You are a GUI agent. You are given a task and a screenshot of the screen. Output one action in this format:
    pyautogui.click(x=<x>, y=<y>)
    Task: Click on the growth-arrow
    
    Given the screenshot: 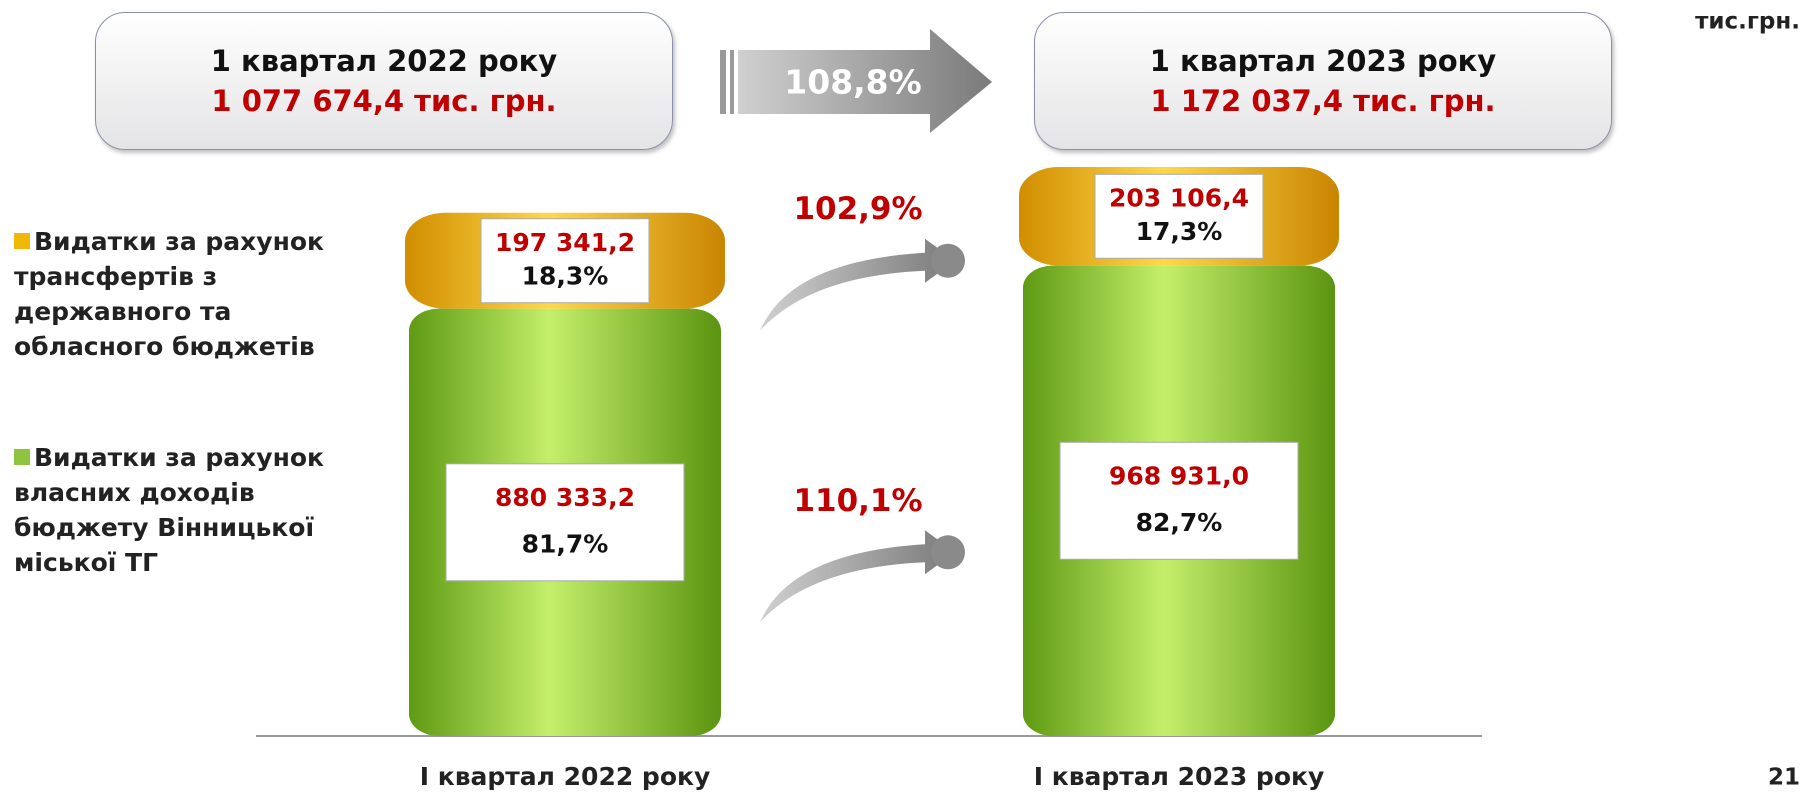 What is the action you would take?
    pyautogui.click(x=856, y=81)
    